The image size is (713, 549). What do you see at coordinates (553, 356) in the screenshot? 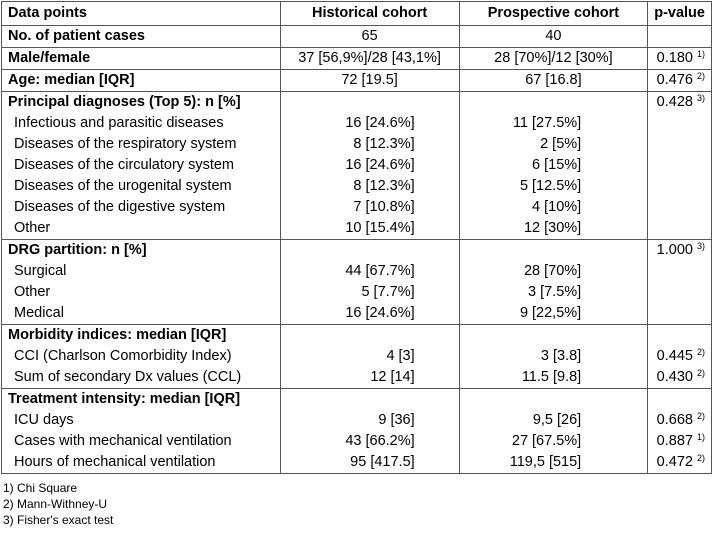
I see `prospective-value: 3 [3.8]` at bounding box center [553, 356].